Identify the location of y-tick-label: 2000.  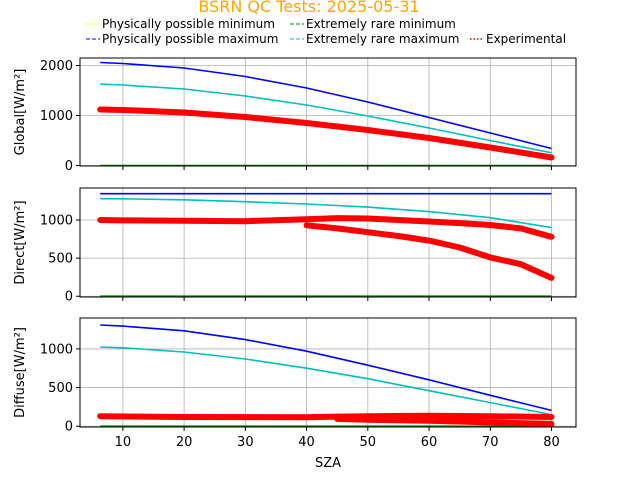
(56, 66).